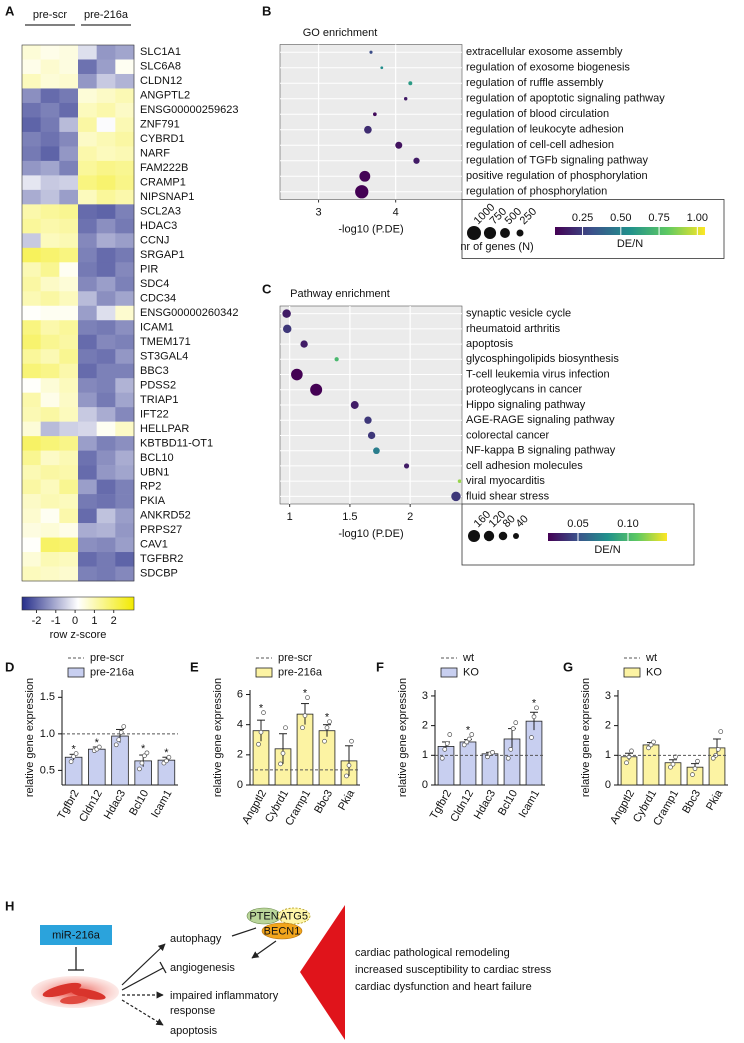 Image resolution: width=744 pixels, height=1043 pixels. What do you see at coordinates (538, 374) in the screenshot?
I see `term-label: T-cell leukemia virus infection` at bounding box center [538, 374].